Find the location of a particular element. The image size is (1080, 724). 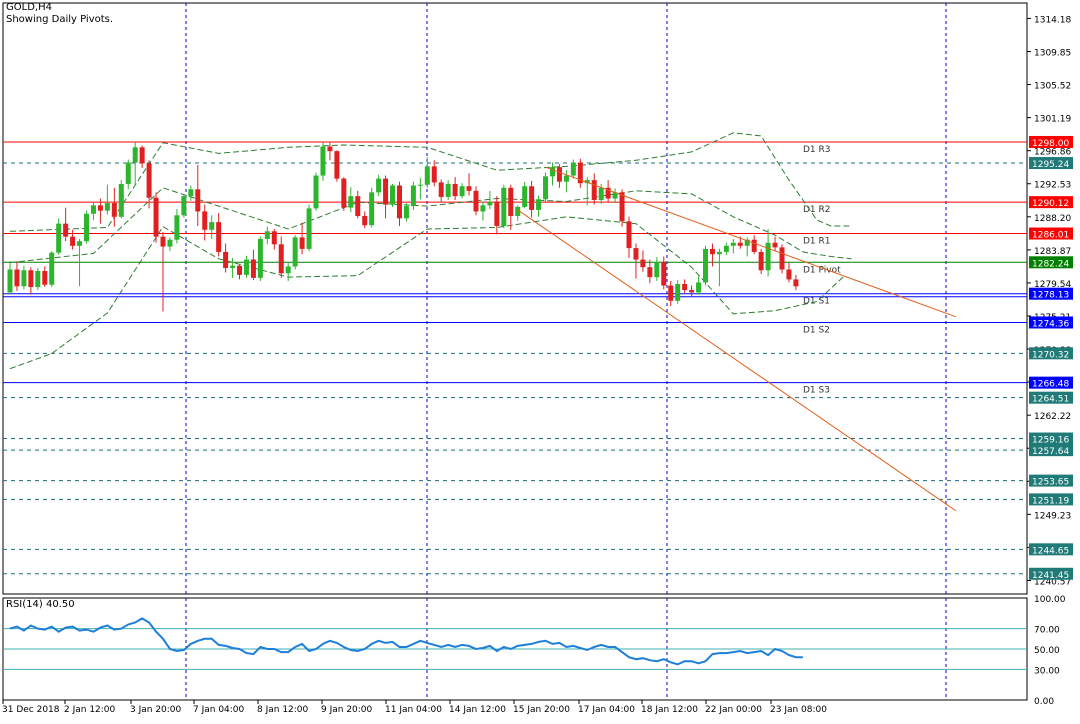

rsi-tick-label: 100.00 is located at coordinates (1050, 600).